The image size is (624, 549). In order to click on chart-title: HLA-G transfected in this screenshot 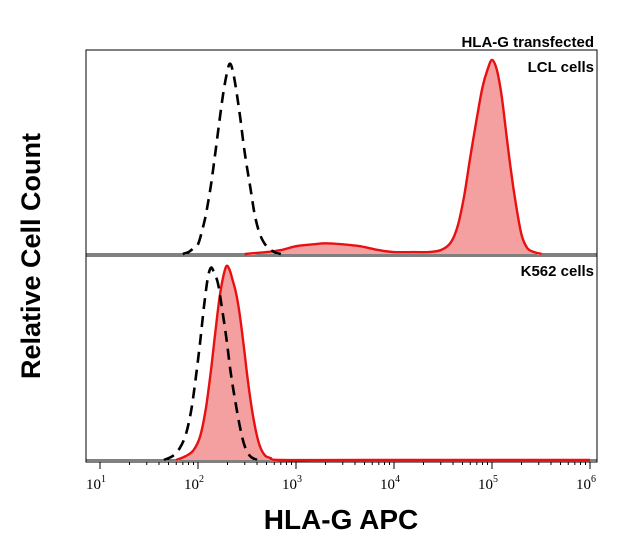, I will do `click(527, 42)`.